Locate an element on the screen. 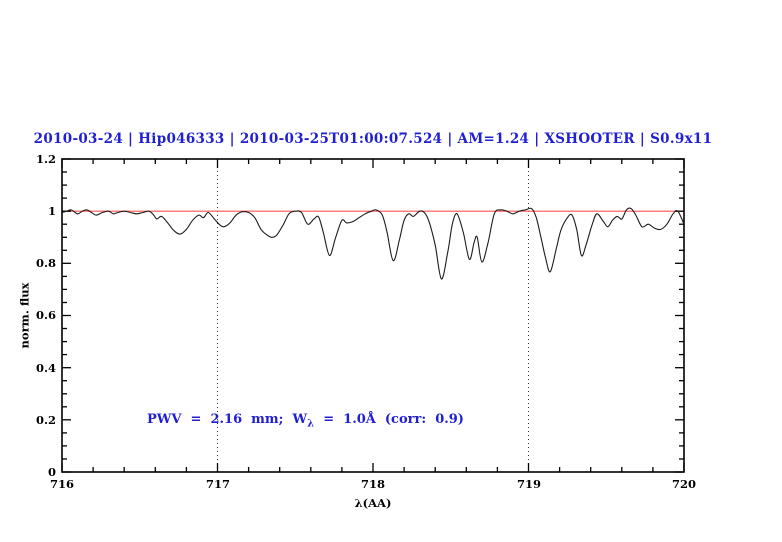  pwv-annotation: PWV = 2.16 mm; Wλ = 1.0Å (corr: 0.9) is located at coordinates (305, 421).